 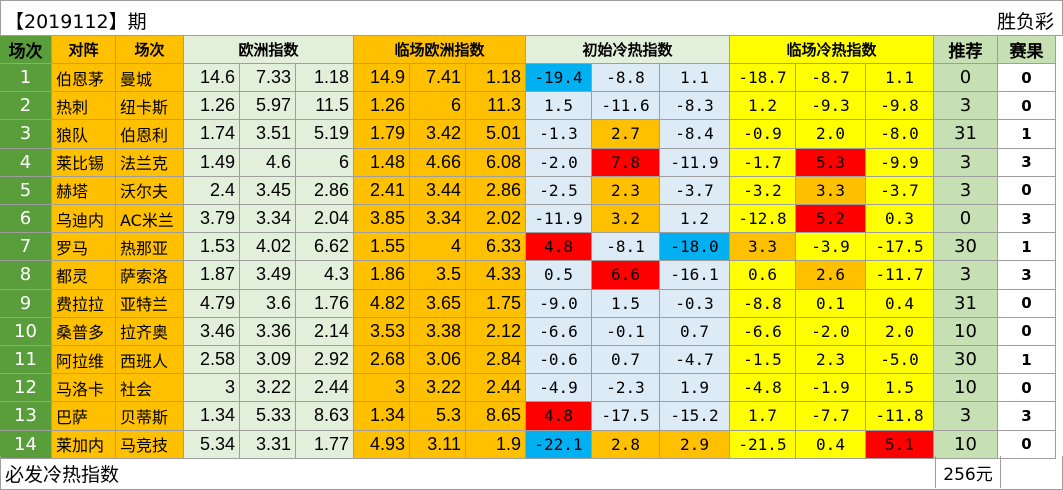 What do you see at coordinates (438, 416) in the screenshot?
I see `live-euro-odds: 5.3` at bounding box center [438, 416].